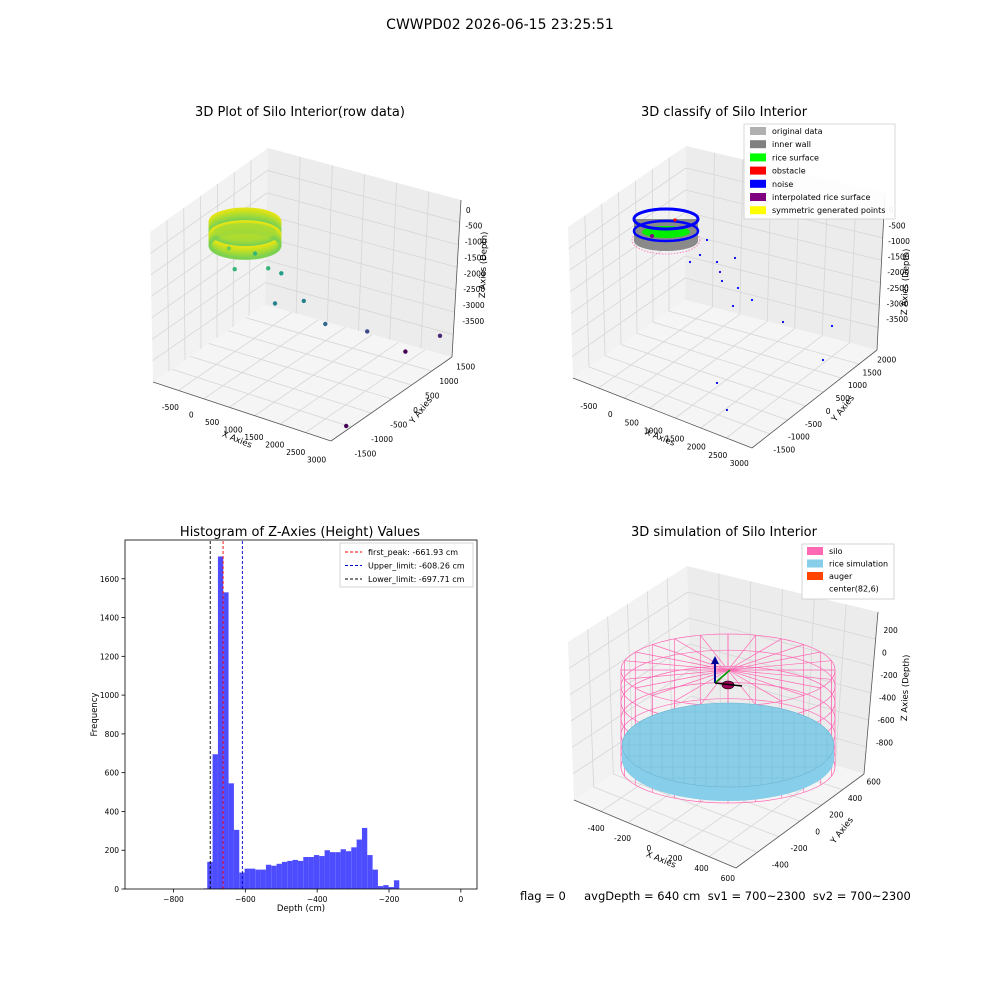 This screenshot has height=1000, width=1000. I want to click on panel-3-legend-label: Upper_limit: -608.26 cm, so click(416, 566).